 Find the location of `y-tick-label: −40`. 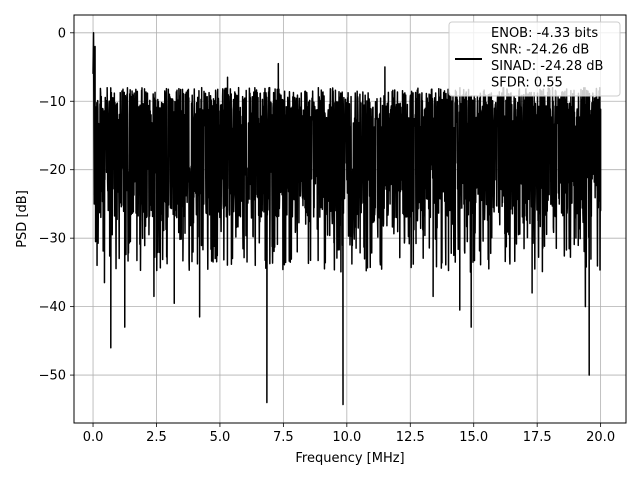

y-tick-label: −40 is located at coordinates (52, 307).